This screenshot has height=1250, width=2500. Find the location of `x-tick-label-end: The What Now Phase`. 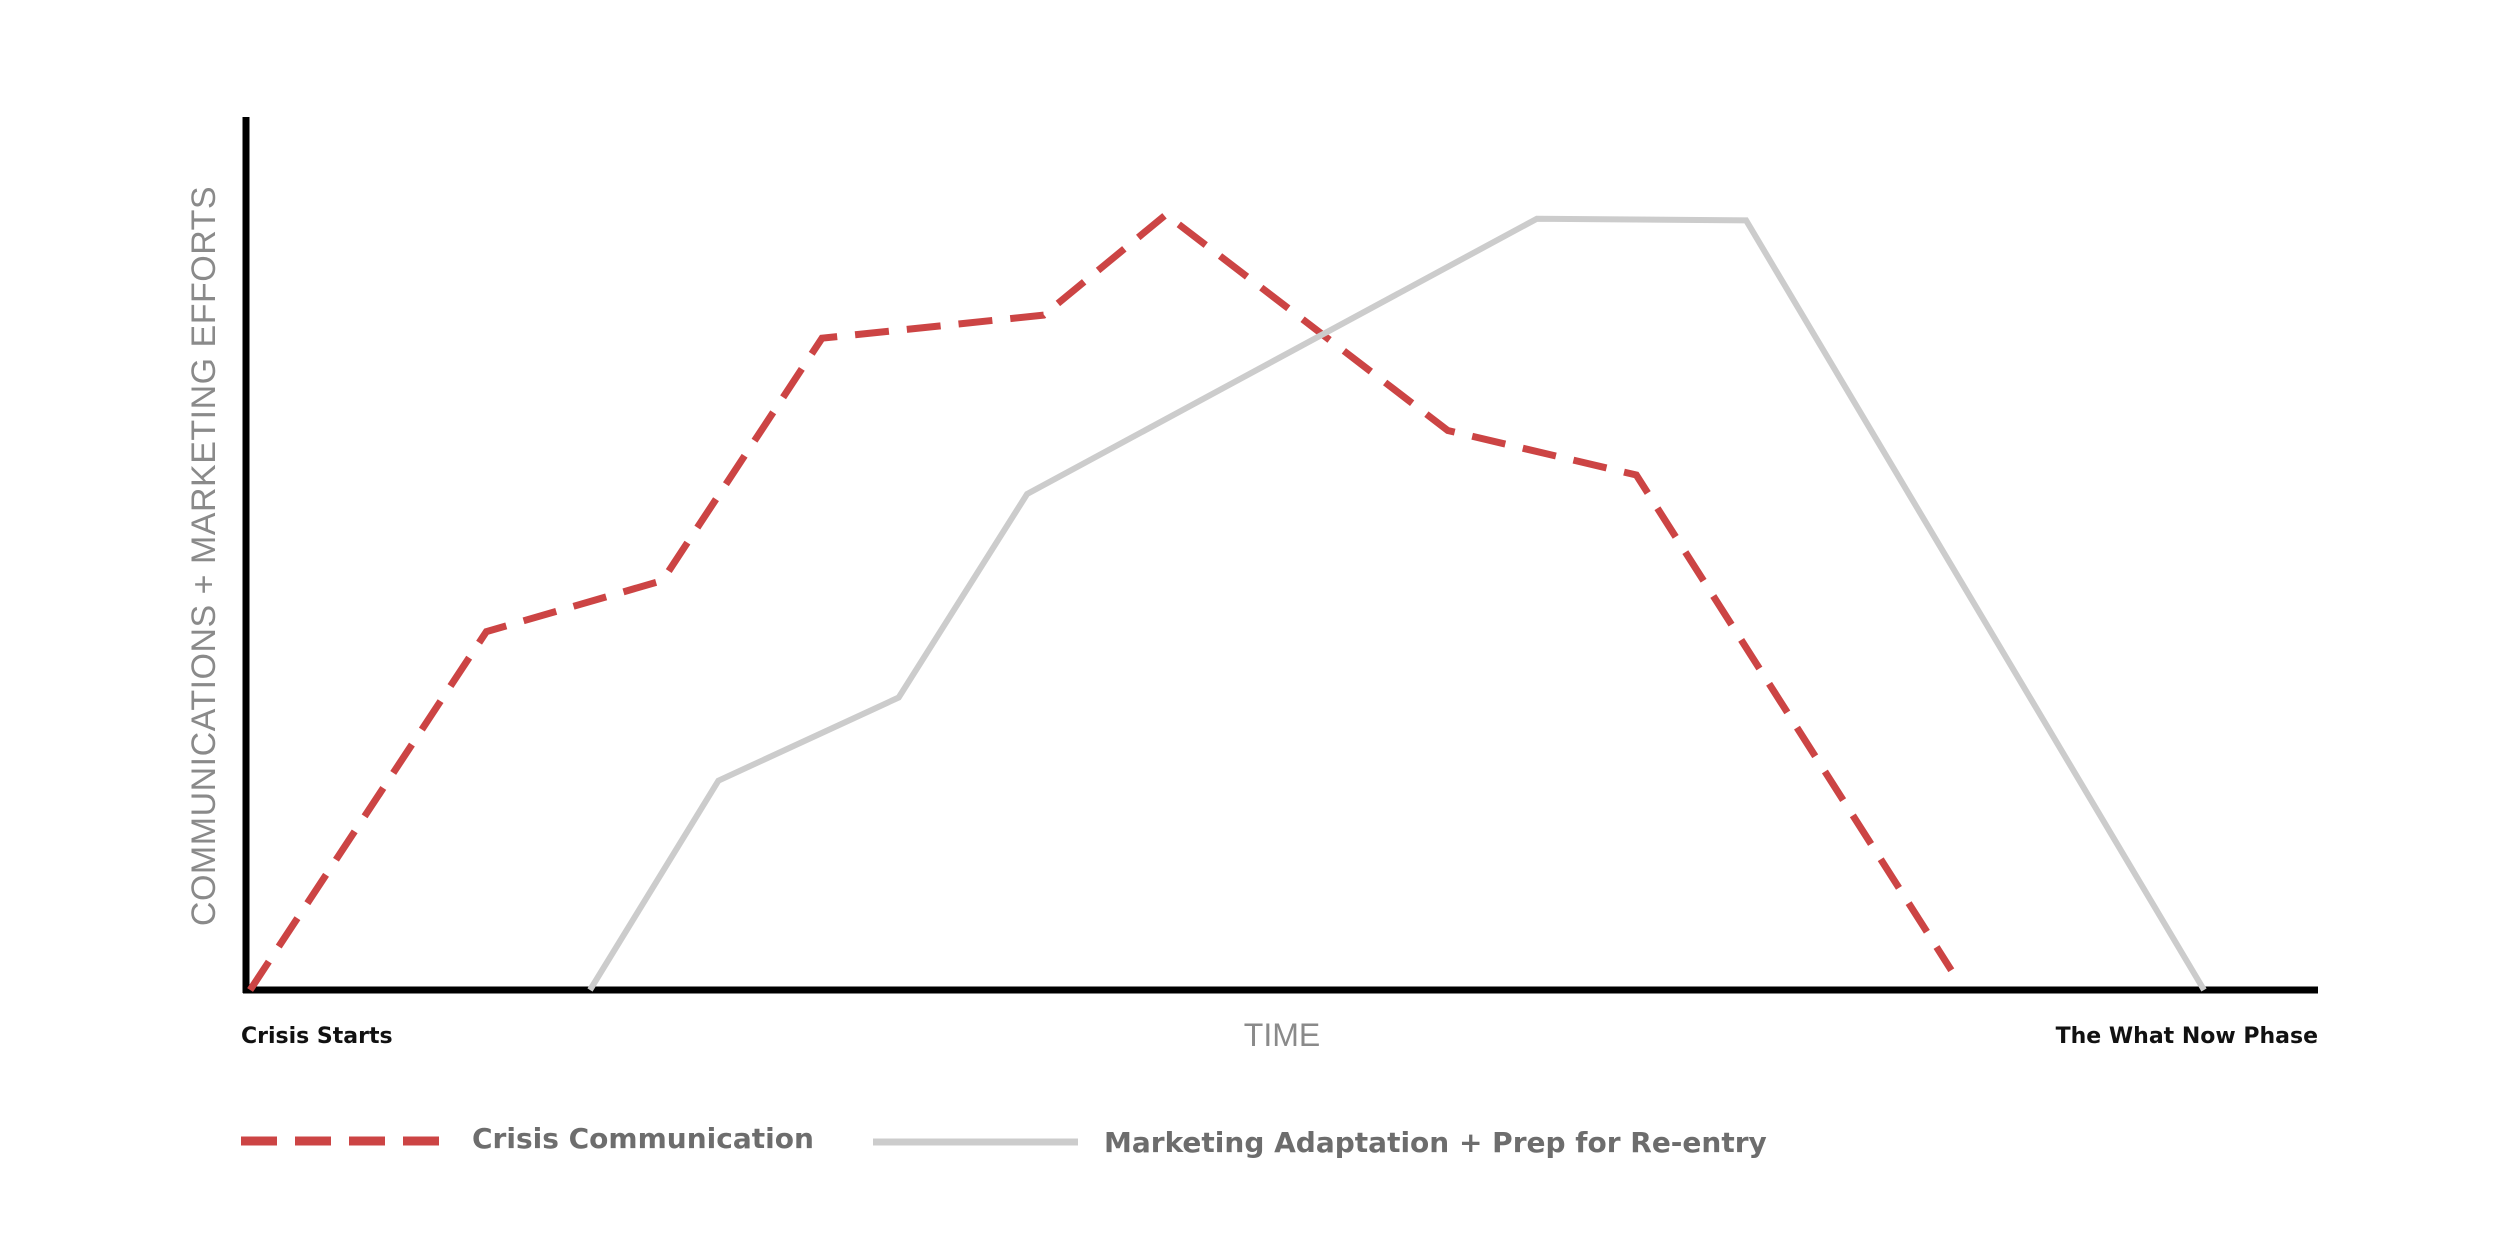

x-tick-label-end: The What Now Phase is located at coordinates (2187, 1036).